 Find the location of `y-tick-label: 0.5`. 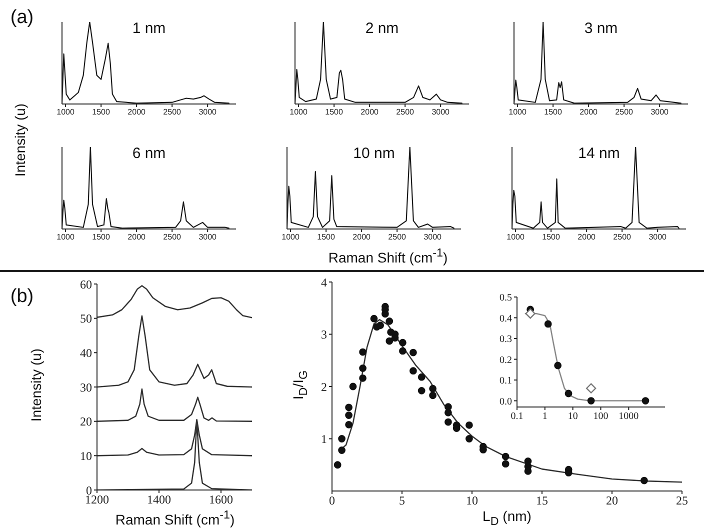

y-tick-label: 0.5 is located at coordinates (506, 298).